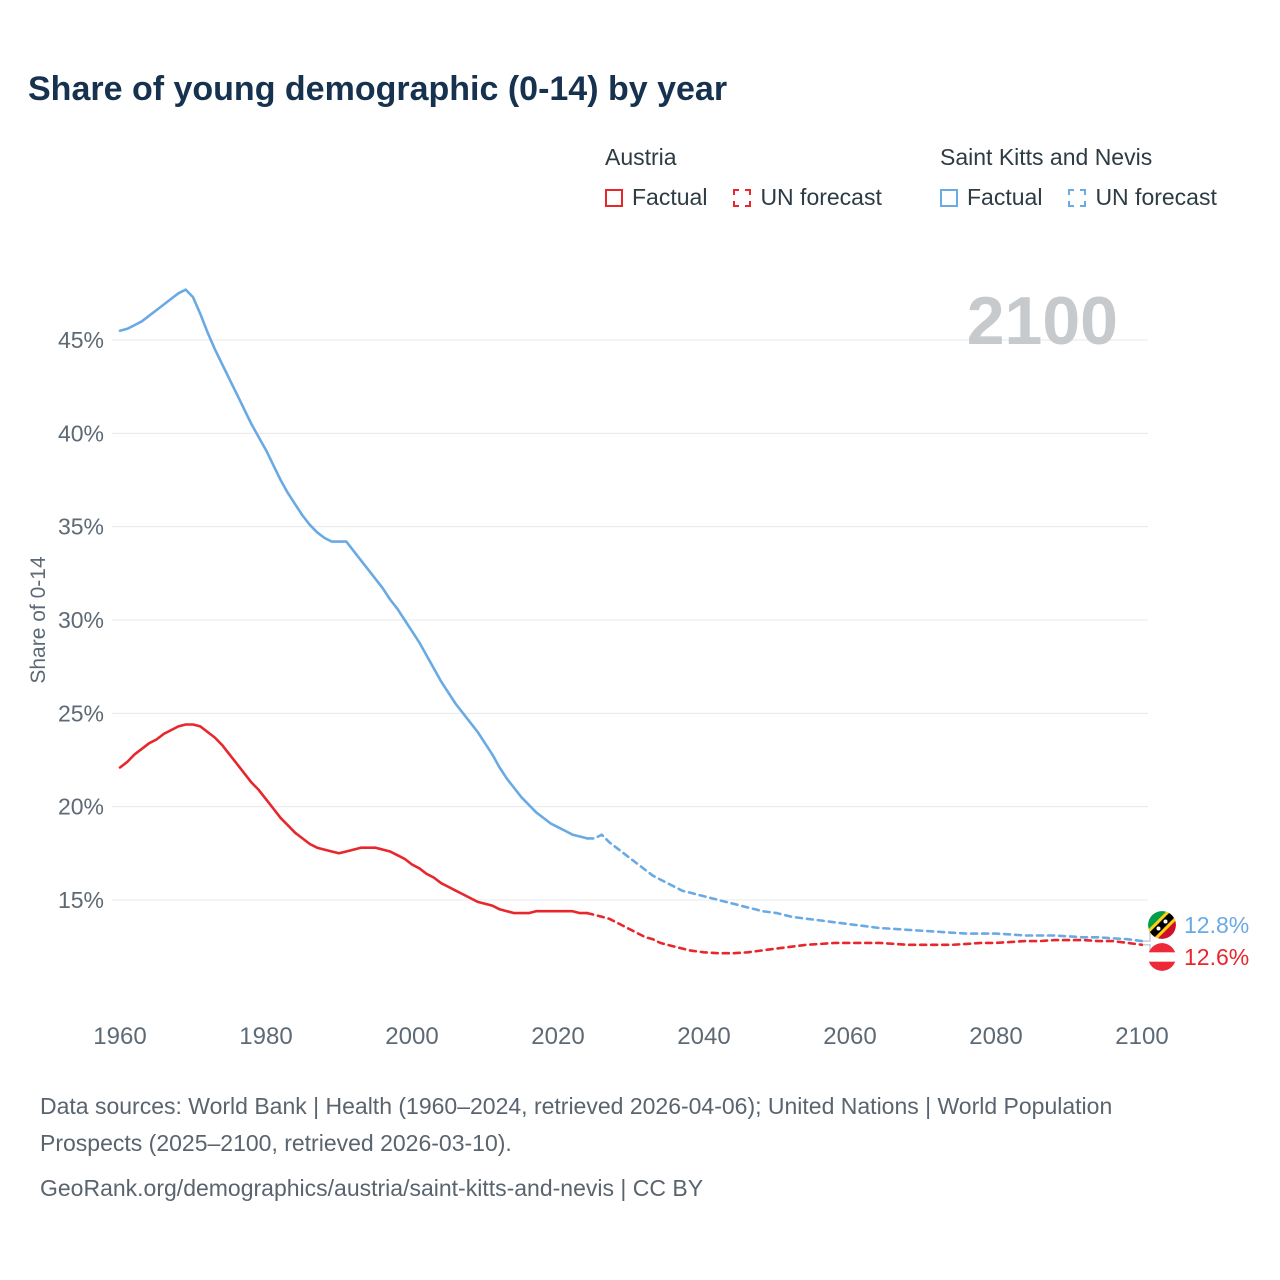 The width and height of the screenshot is (1280, 1280). What do you see at coordinates (81, 340) in the screenshot?
I see `y-tick-label: 45%` at bounding box center [81, 340].